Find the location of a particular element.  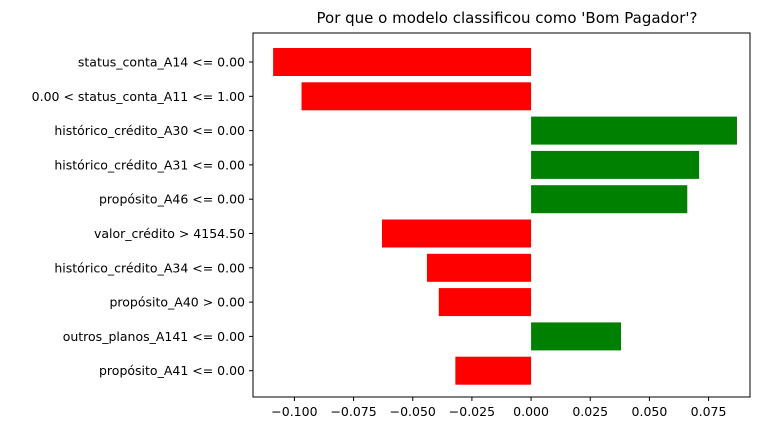

x-tick-label: 0.050 is located at coordinates (650, 411).